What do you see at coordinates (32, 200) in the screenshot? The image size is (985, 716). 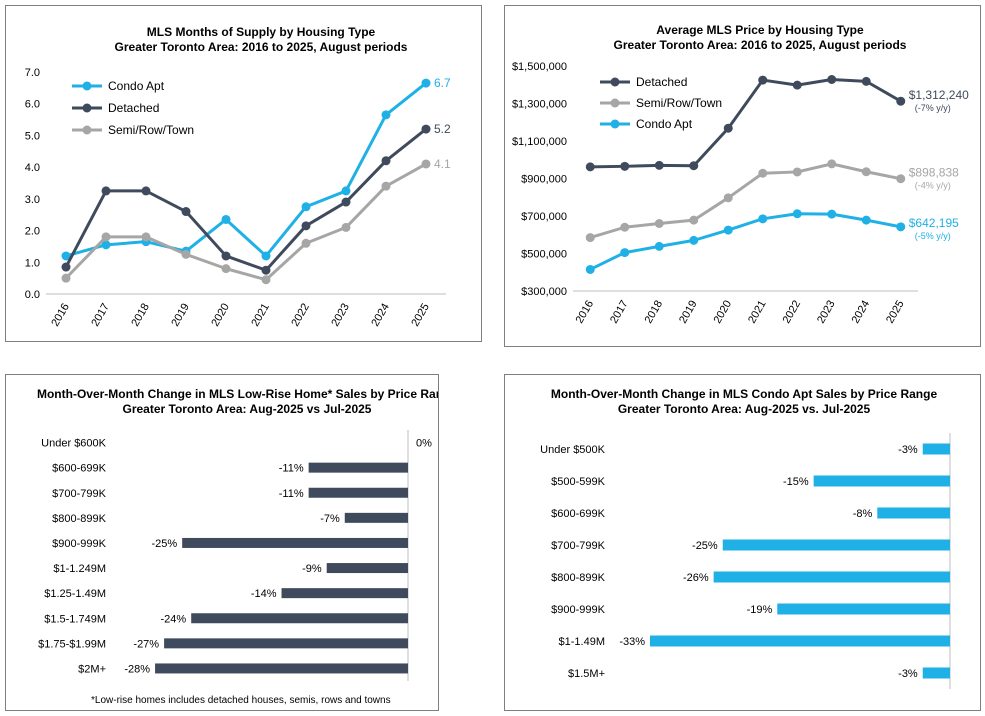 I see `y-tick-label: 3.0` at bounding box center [32, 200].